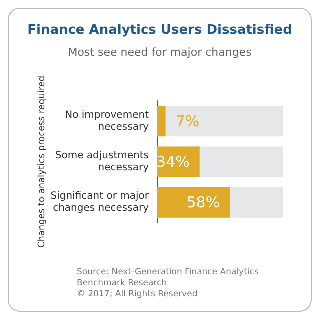  Describe the element at coordinates (168, 278) in the screenshot. I see `source-note: Source: Next-Generation Finance Analytics Benchmark Research` at that location.